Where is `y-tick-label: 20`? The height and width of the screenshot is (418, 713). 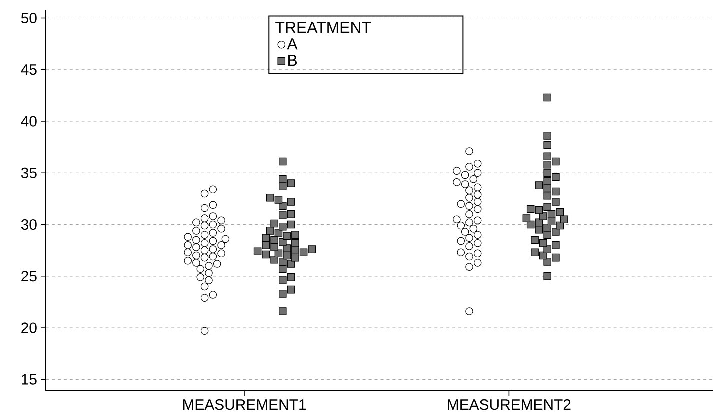 y-tick-label: 20 is located at coordinates (29, 328).